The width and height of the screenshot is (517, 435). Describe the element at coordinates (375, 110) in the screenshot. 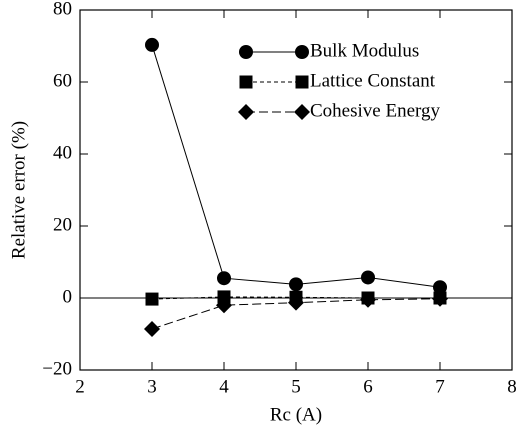

I see `legend-label: Cohesive Energy` at that location.